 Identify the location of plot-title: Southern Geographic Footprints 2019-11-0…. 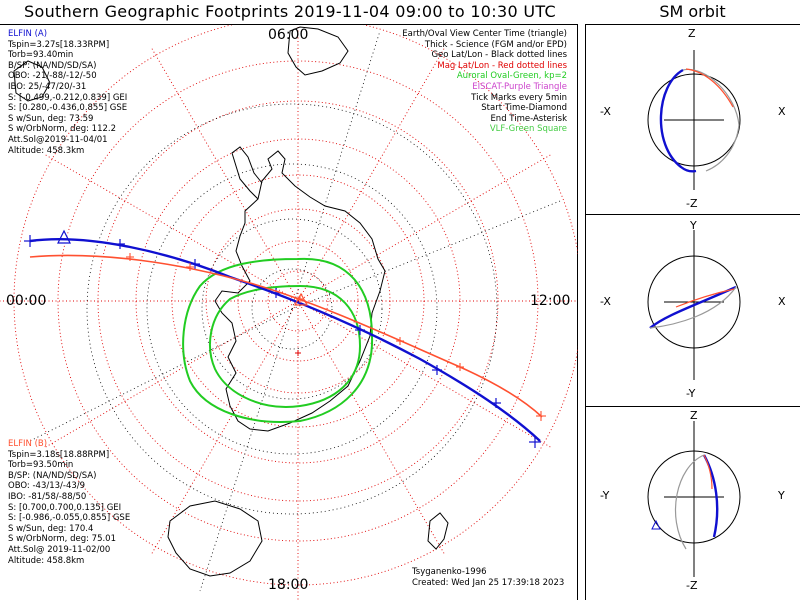
(290, 11).